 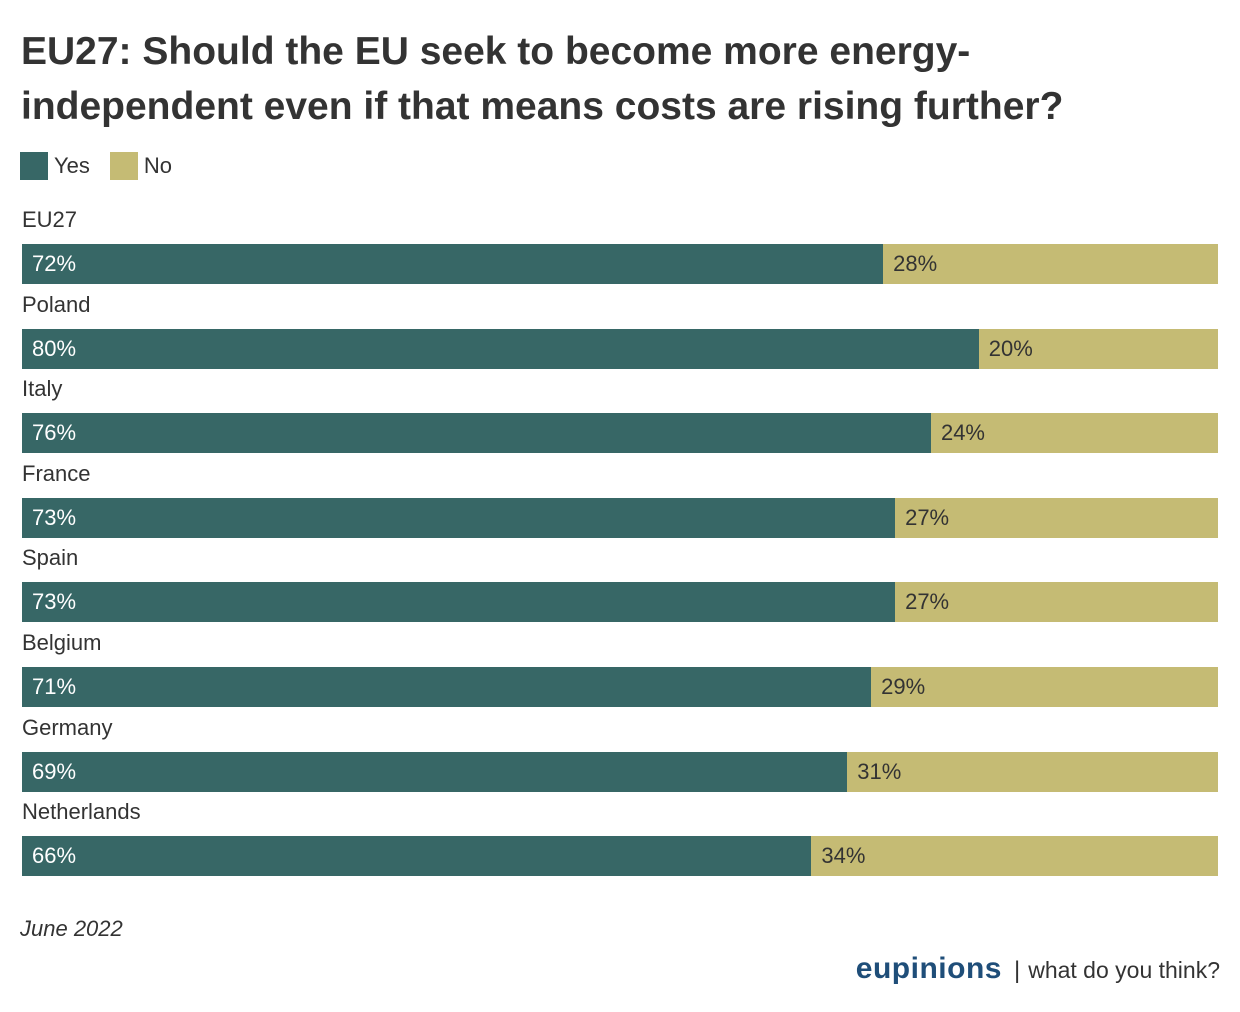 What do you see at coordinates (1074, 433) in the screenshot?
I see `bar-no-italy` at bounding box center [1074, 433].